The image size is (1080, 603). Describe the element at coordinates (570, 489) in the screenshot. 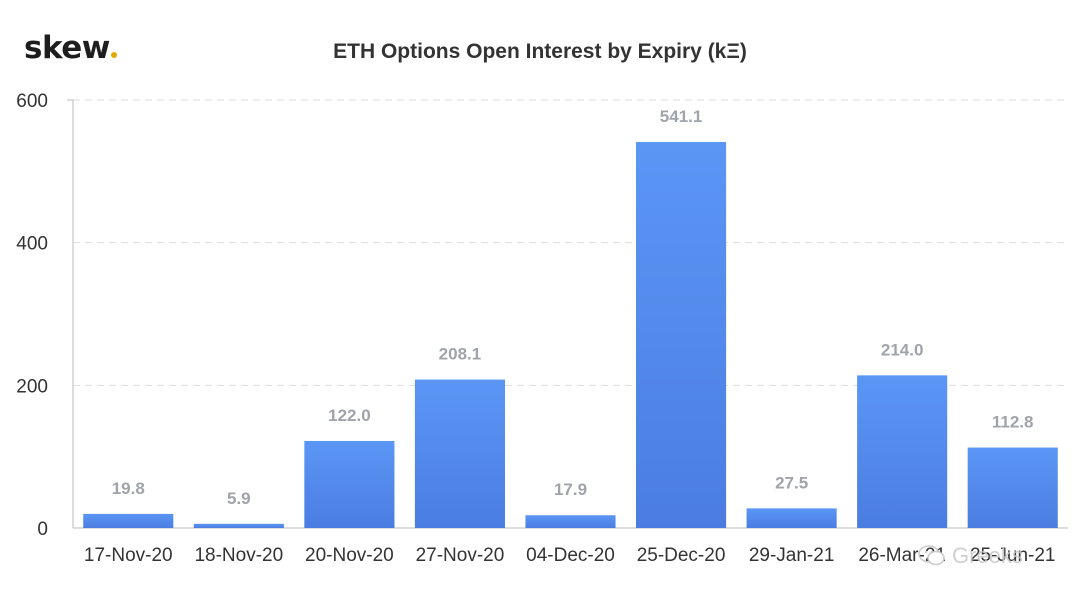

I see `data-label: 17.9` at that location.